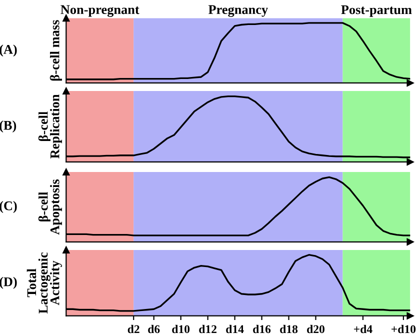  I want to click on x-tick-label: d10, so click(181, 329).